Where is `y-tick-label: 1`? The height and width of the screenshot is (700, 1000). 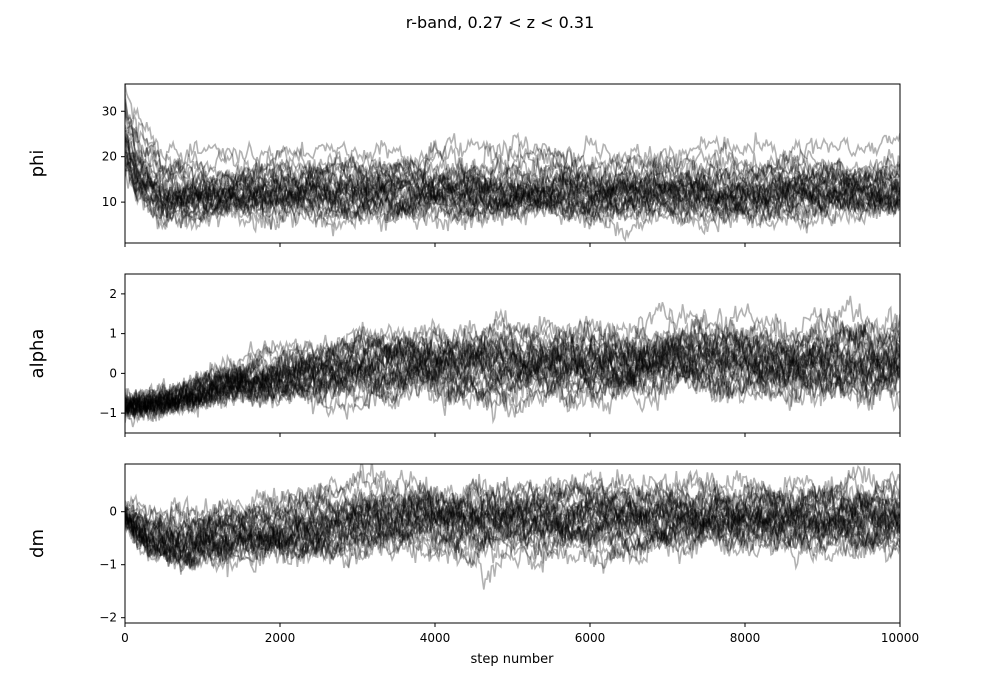 y-tick-label: 1 is located at coordinates (113, 334).